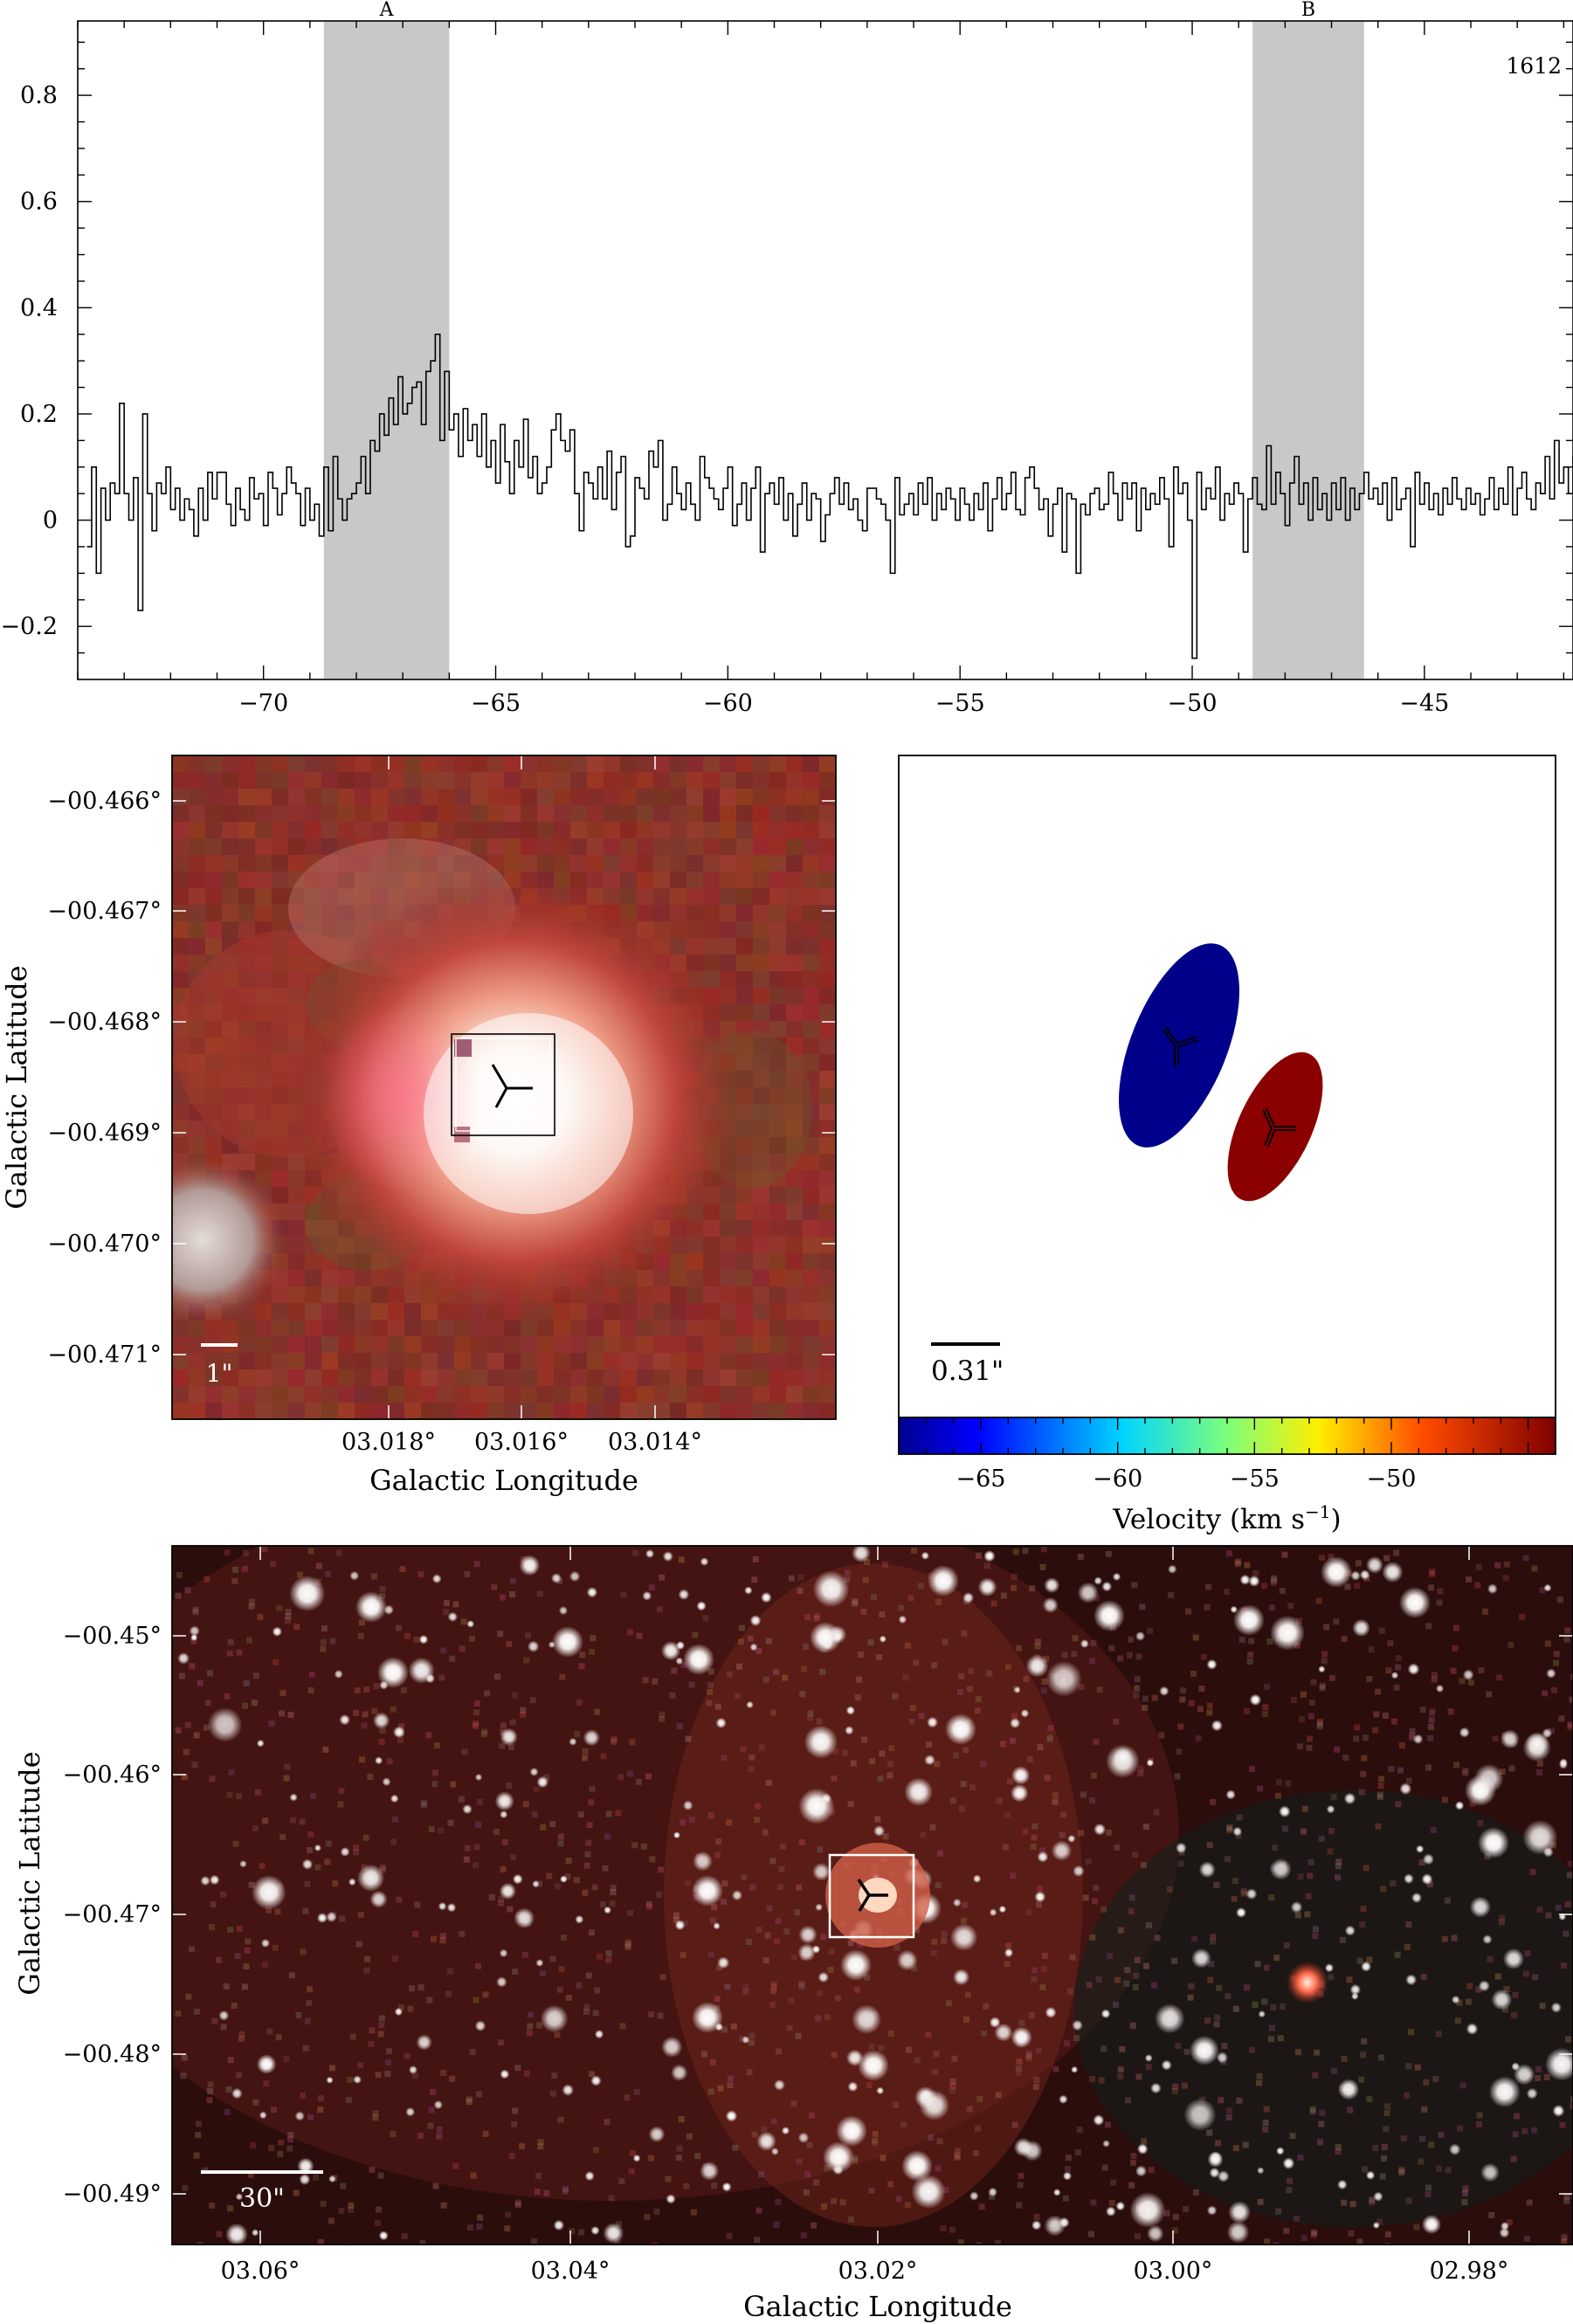 The height and width of the screenshot is (2324, 1573). What do you see at coordinates (112, 2054) in the screenshot?
I see `wide-y-tick-label: −00.48°` at bounding box center [112, 2054].